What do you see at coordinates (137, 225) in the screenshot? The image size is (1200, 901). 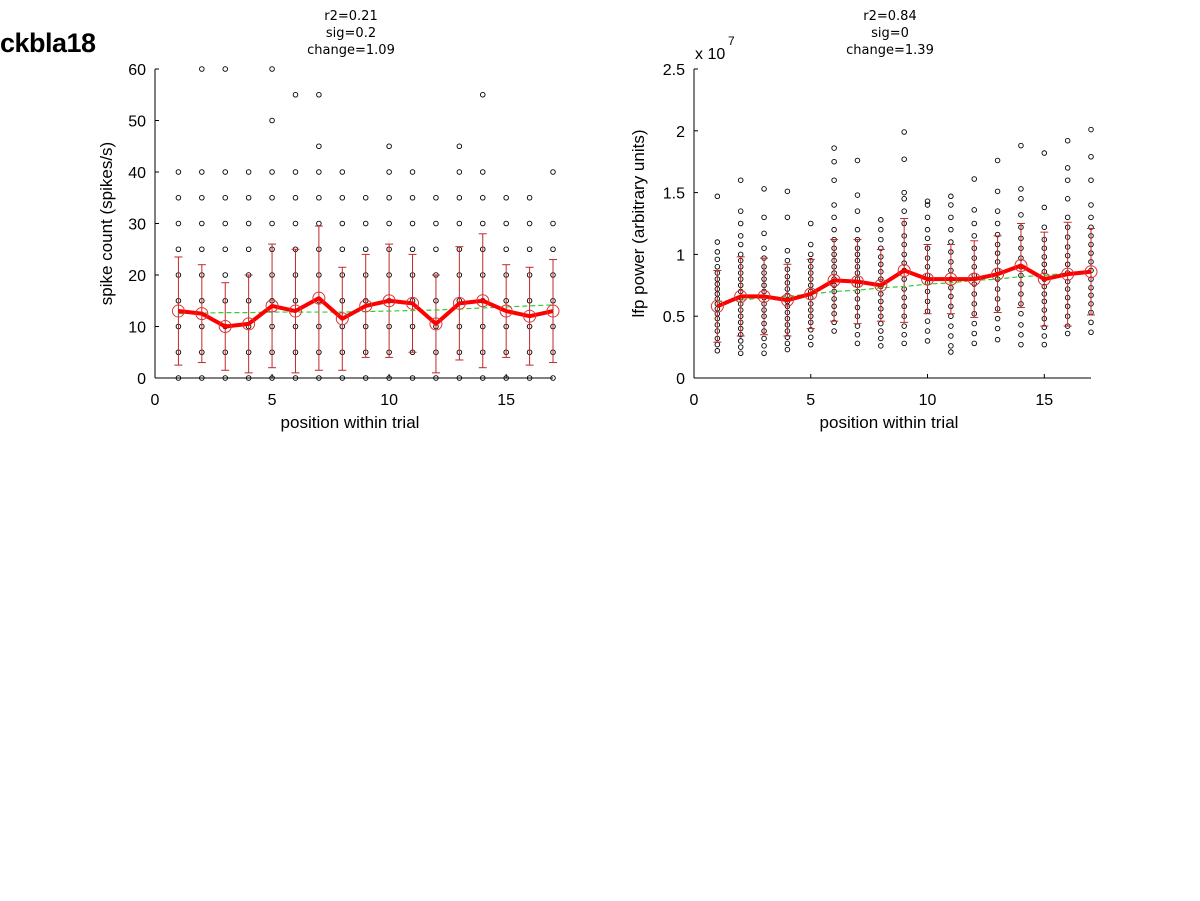 I see `y-tick-label: 30` at bounding box center [137, 225].